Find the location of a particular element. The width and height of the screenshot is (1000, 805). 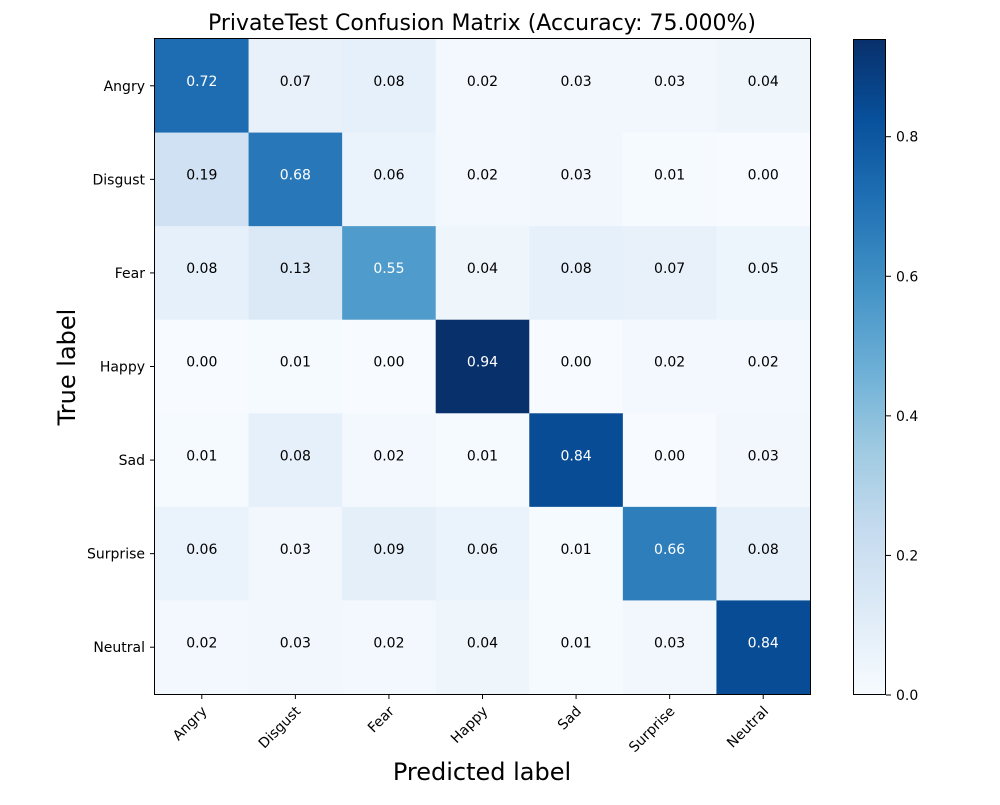

x-tick-label: Angry is located at coordinates (190, 724).